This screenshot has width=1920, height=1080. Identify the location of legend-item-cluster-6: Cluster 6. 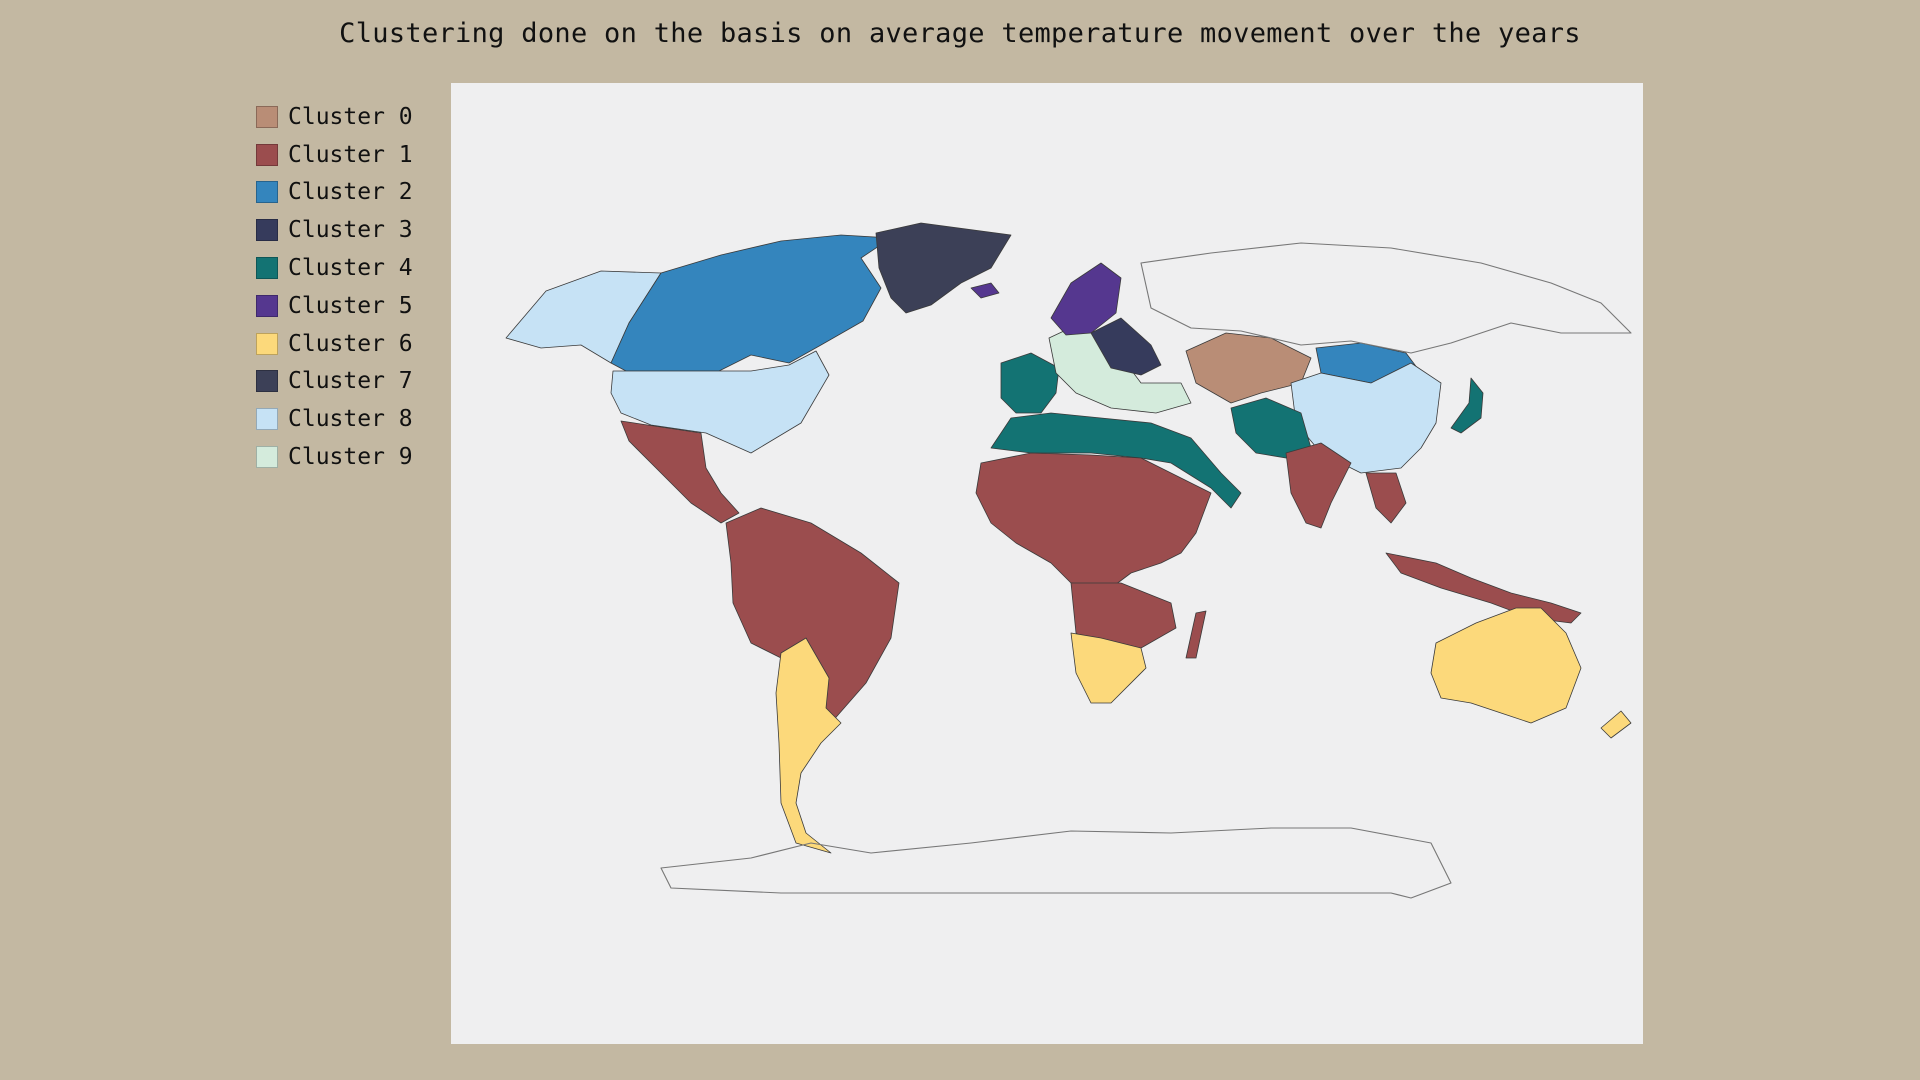
(334, 344).